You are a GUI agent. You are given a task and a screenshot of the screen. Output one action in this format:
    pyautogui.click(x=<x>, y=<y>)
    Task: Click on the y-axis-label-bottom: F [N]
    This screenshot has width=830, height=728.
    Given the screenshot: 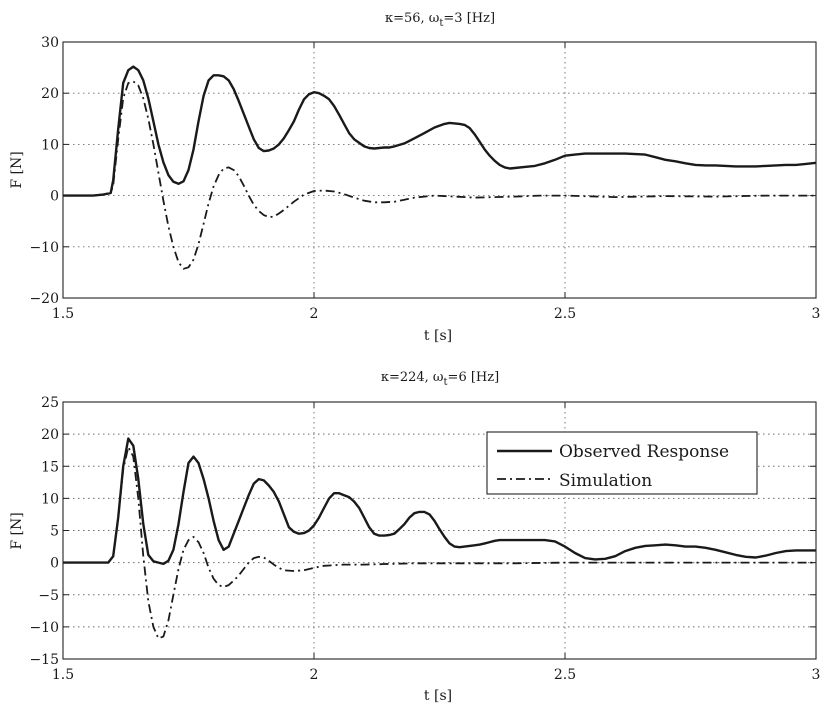 What is the action you would take?
    pyautogui.click(x=17, y=530)
    